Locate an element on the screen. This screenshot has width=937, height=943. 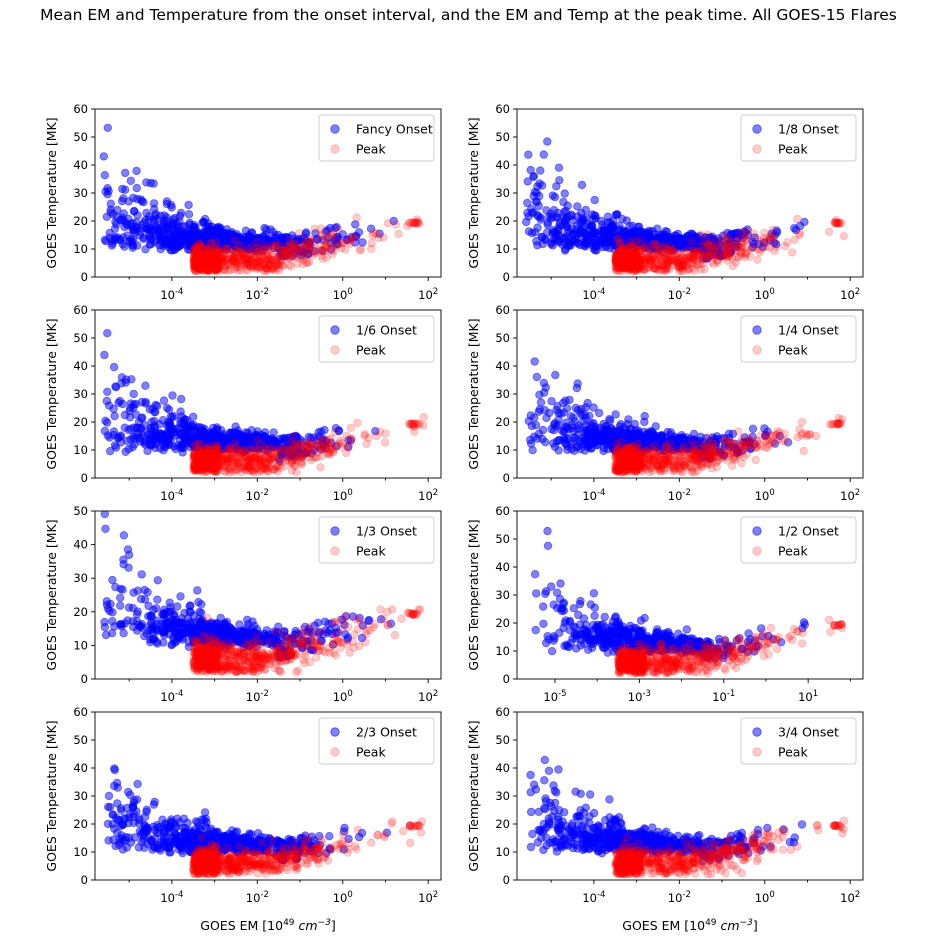
y-tick-label: 50 is located at coordinates (80, 338).